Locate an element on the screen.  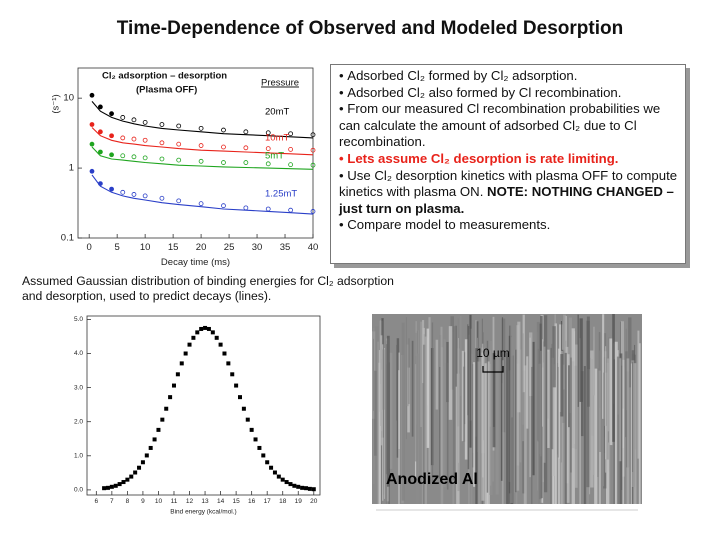
y-tick-label: 2.0 is located at coordinates (78, 421).